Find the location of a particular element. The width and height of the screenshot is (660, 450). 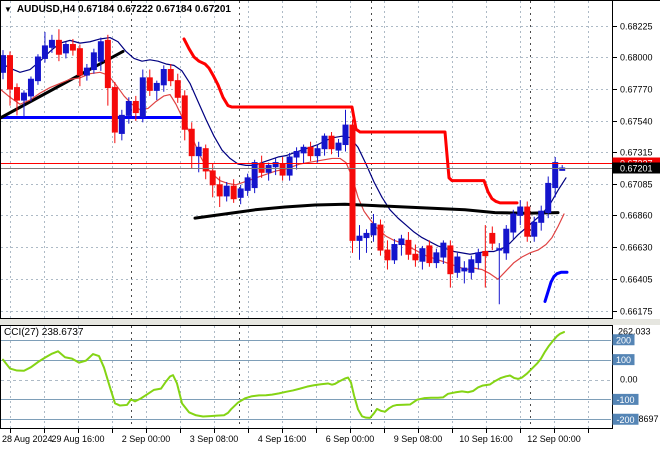

price-axis-label: 0.67770 is located at coordinates (636, 90).